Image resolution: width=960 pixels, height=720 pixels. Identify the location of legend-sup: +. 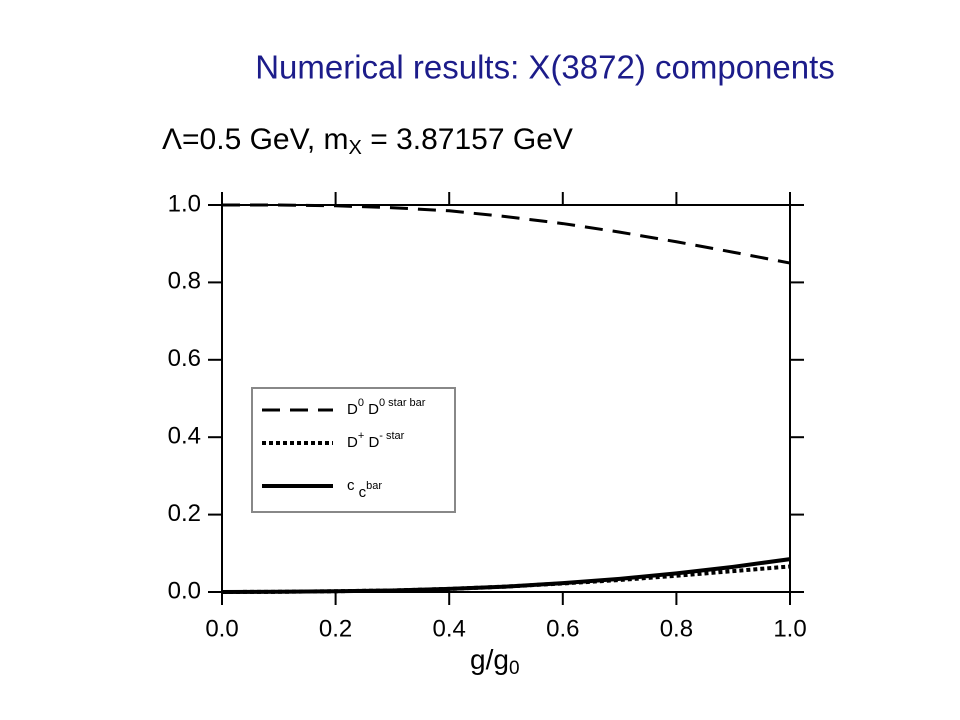
(361, 436).